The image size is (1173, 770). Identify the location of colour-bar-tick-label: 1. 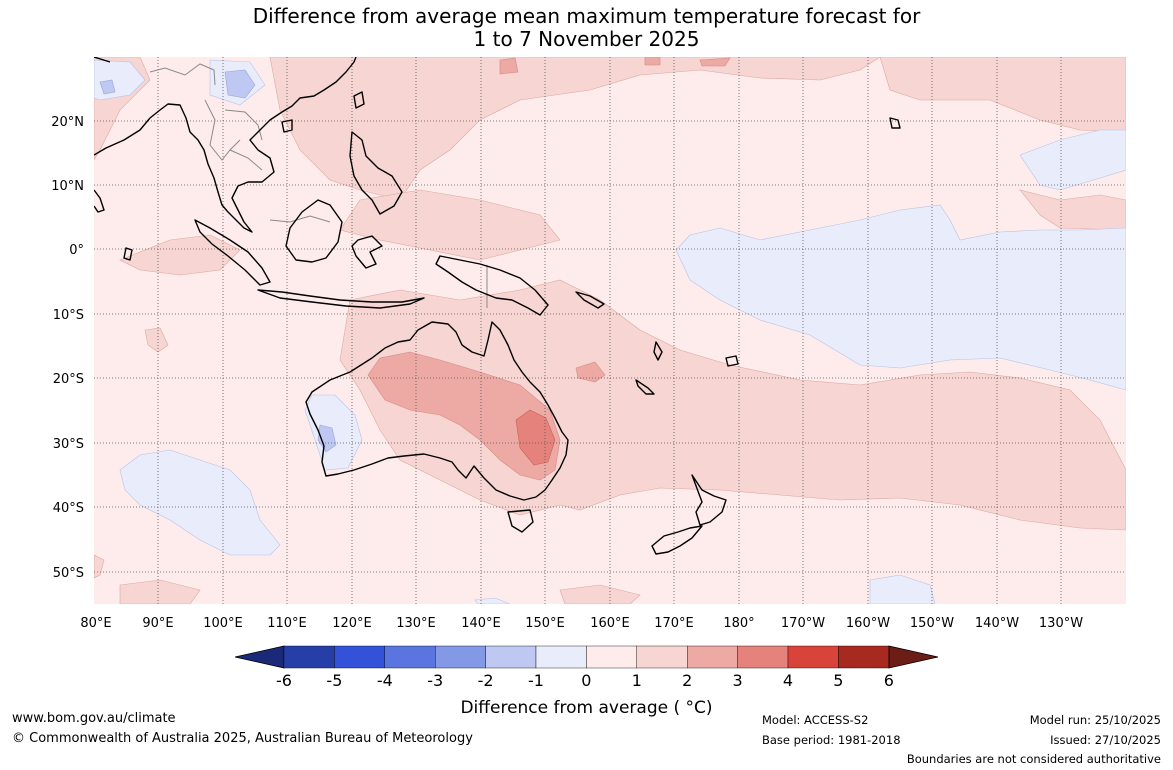
(637, 680).